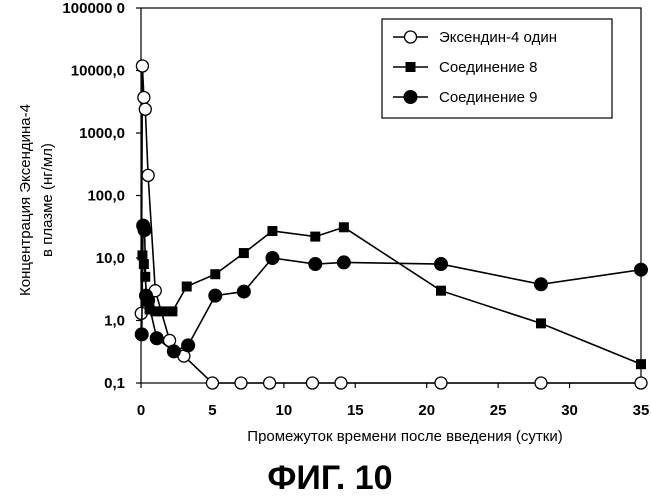 The image size is (651, 500). Describe the element at coordinates (93, 8) in the screenshot. I see `y-tick-label: 100000 0` at that location.